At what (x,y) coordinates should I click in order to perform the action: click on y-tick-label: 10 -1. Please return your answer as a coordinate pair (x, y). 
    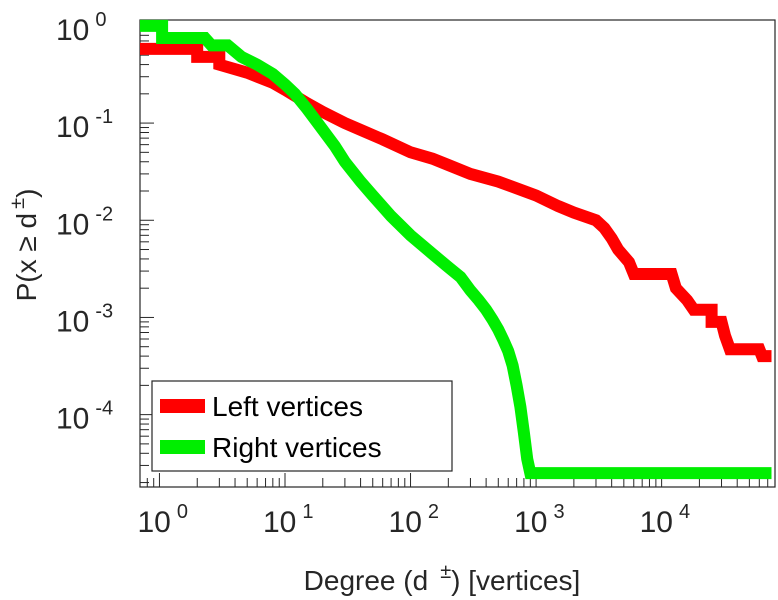
    Looking at the image, I should click on (84, 125).